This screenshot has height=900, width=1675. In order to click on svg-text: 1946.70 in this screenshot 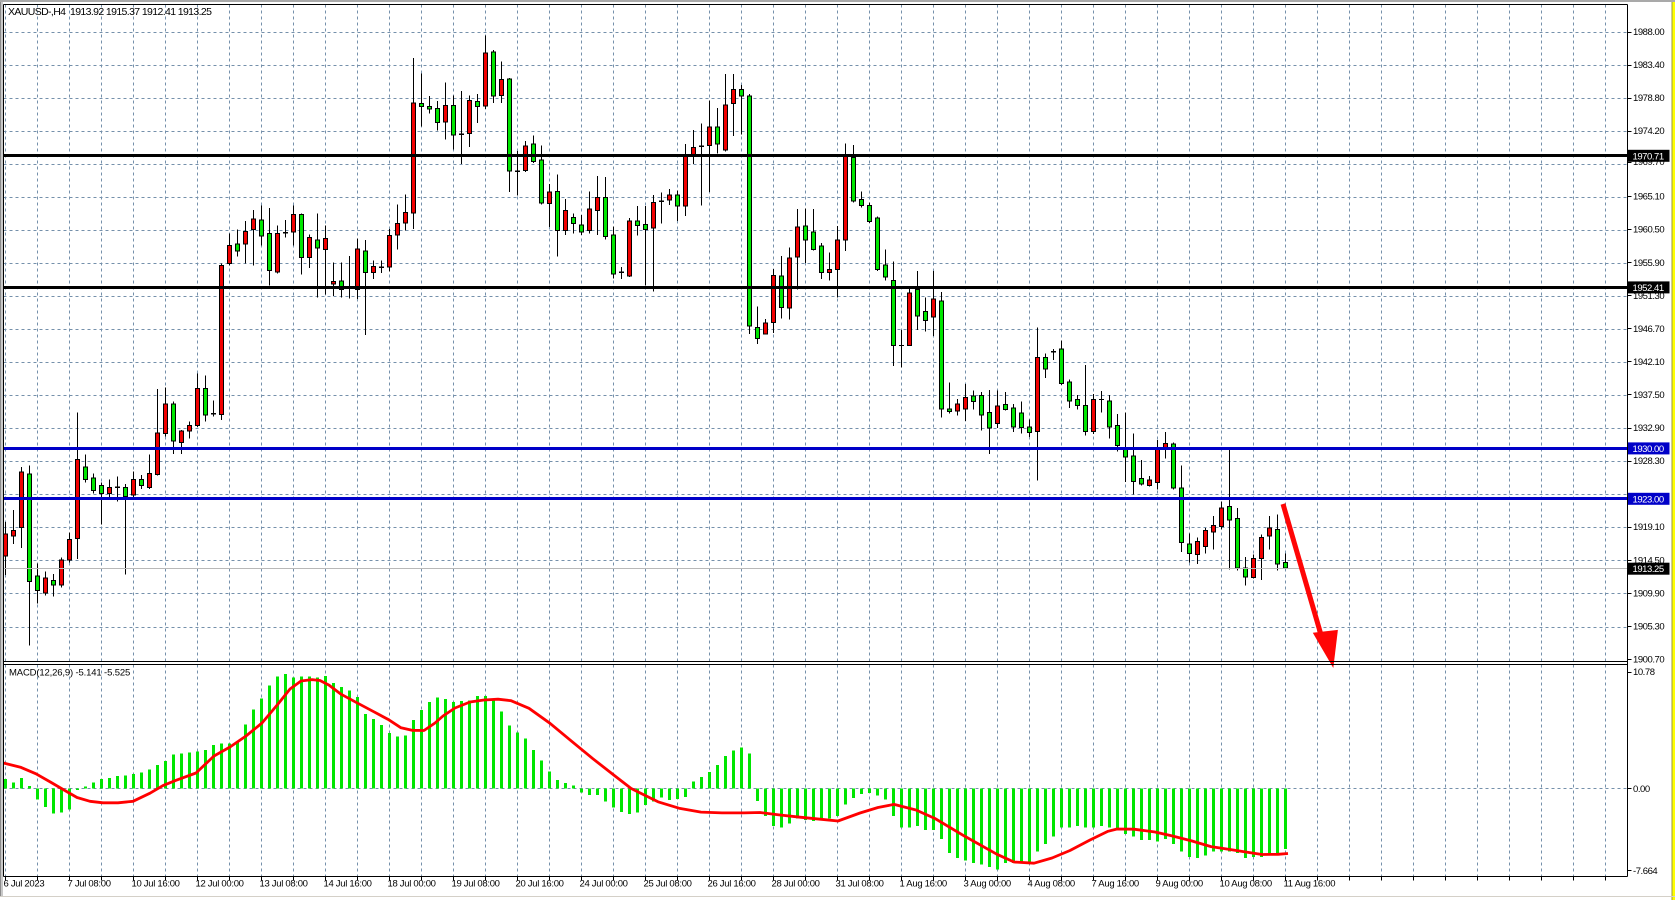, I will do `click(1648, 329)`.